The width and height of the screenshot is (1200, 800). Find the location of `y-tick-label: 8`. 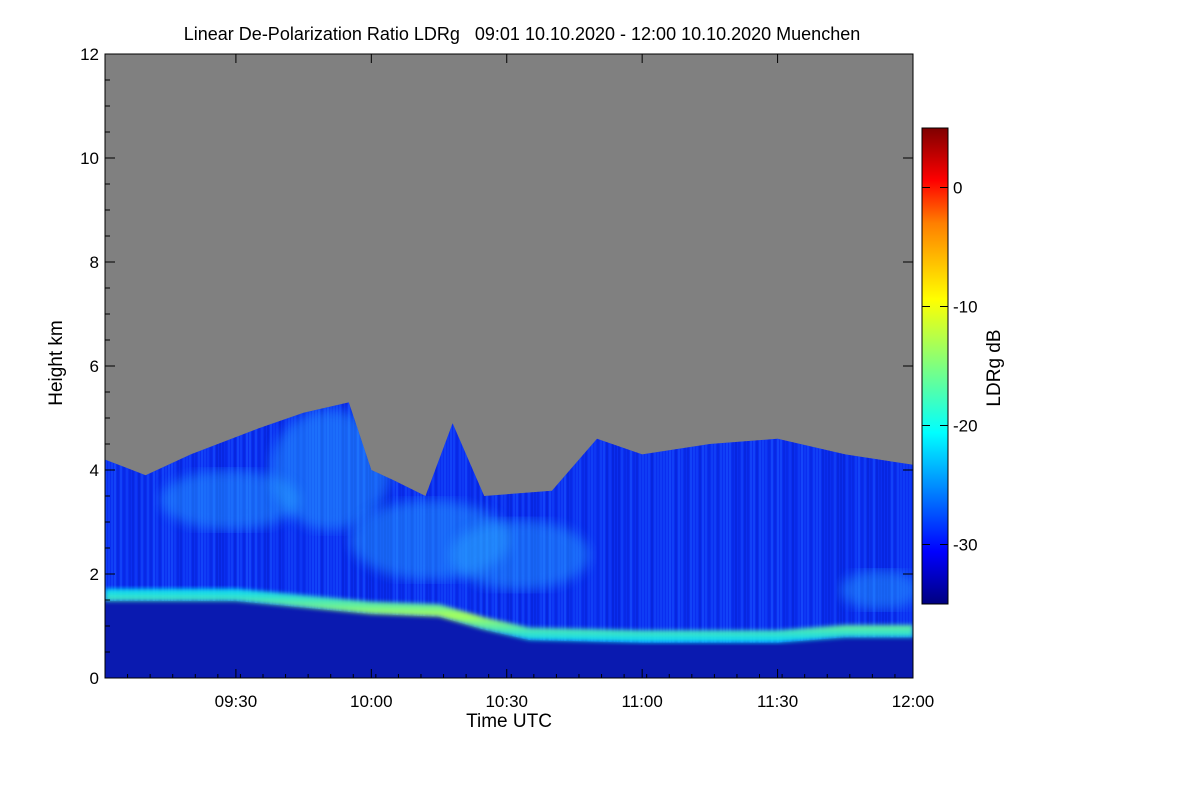

y-tick-label: 8 is located at coordinates (94, 262).